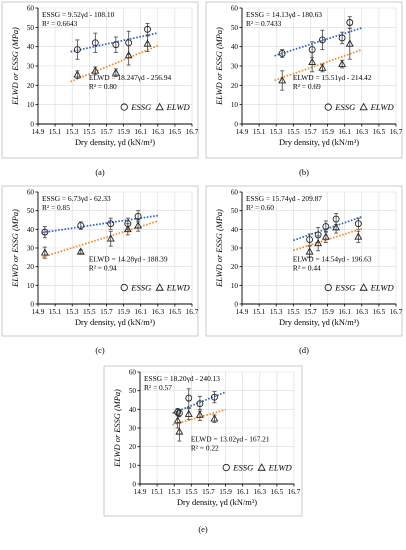 This screenshot has width=406, height=550. I want to click on x-tick-label: 14.9, so click(140, 492).